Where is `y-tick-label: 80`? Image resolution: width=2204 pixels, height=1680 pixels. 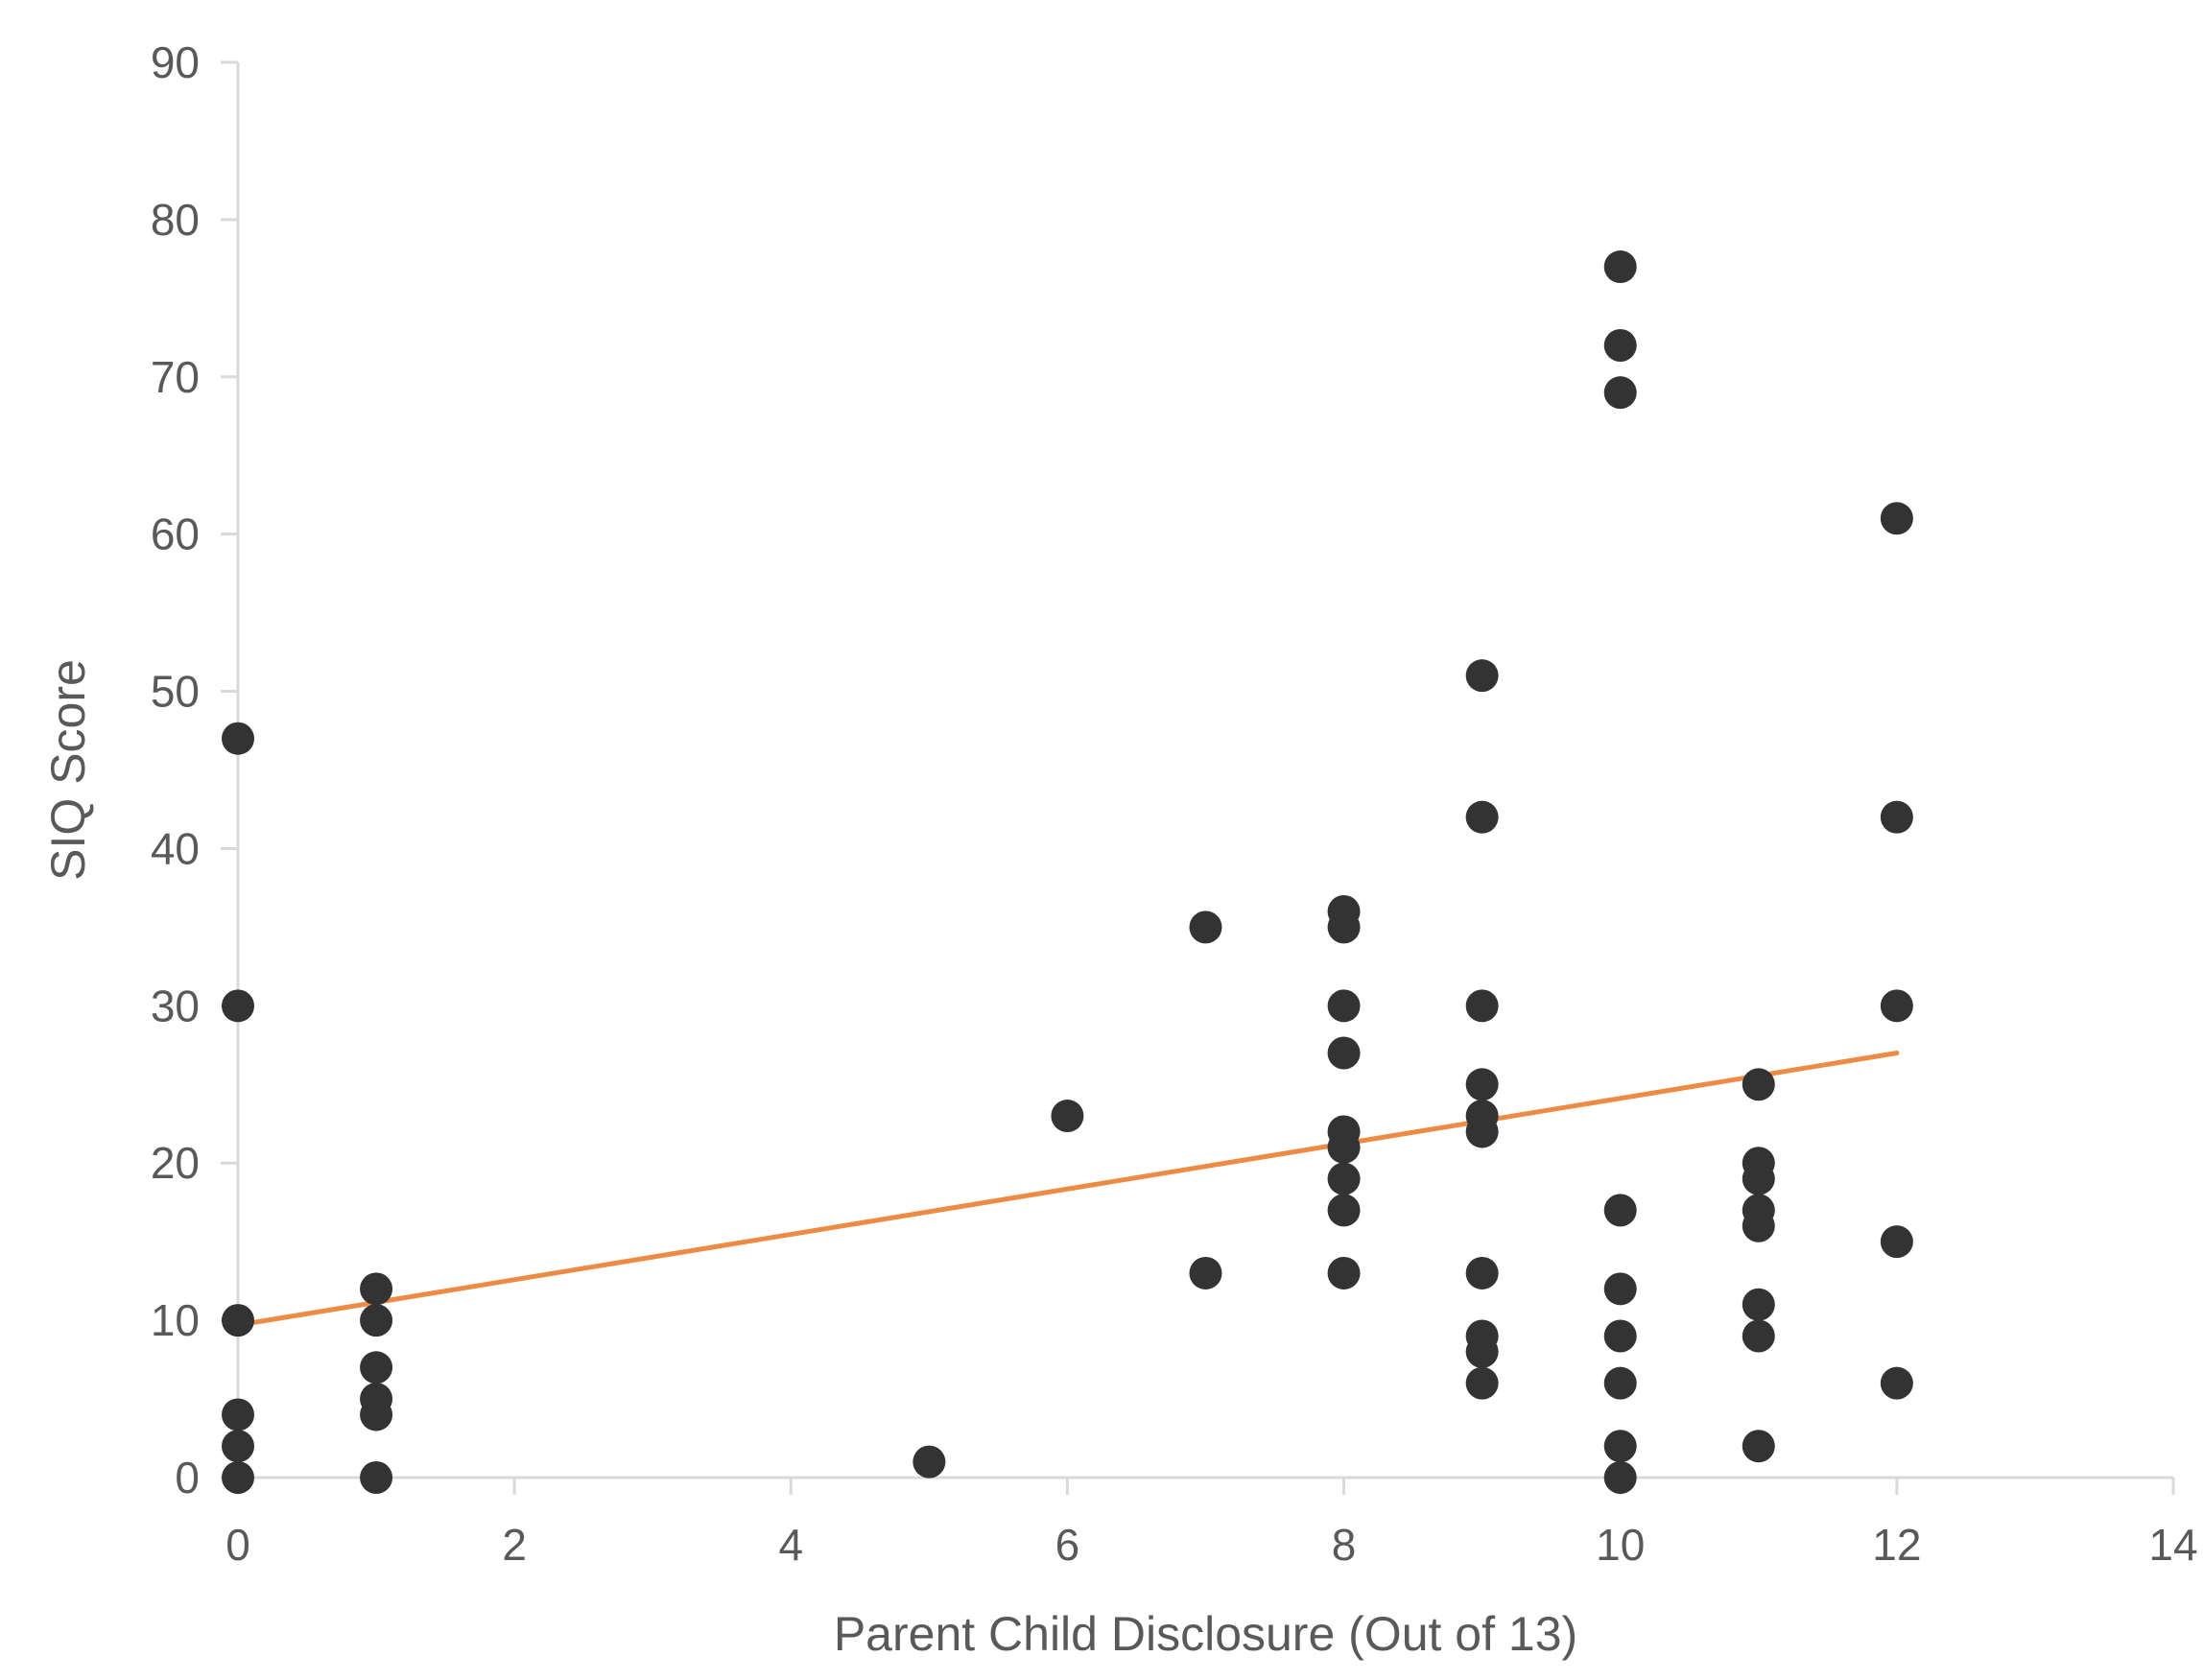 y-tick-label: 80 is located at coordinates (176, 220).